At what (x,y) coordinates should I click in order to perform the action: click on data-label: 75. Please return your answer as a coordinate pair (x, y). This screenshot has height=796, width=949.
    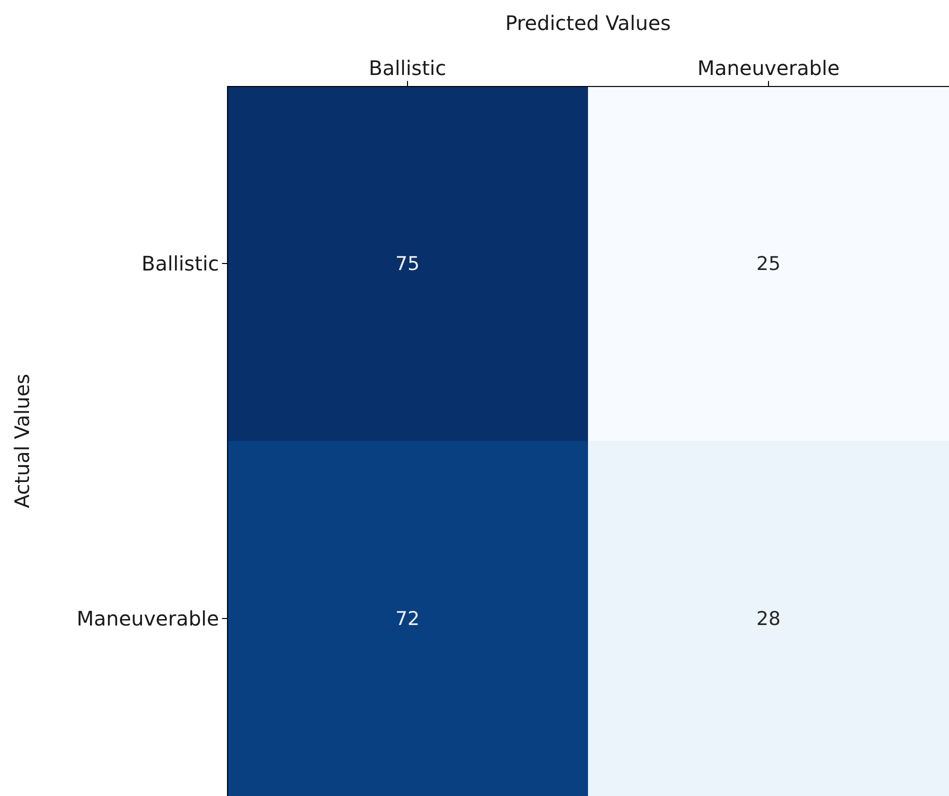
    Looking at the image, I should click on (407, 264).